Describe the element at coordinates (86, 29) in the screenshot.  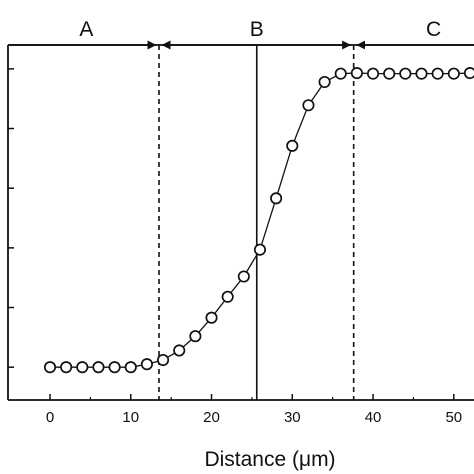
I see `region-label-a: A` at that location.